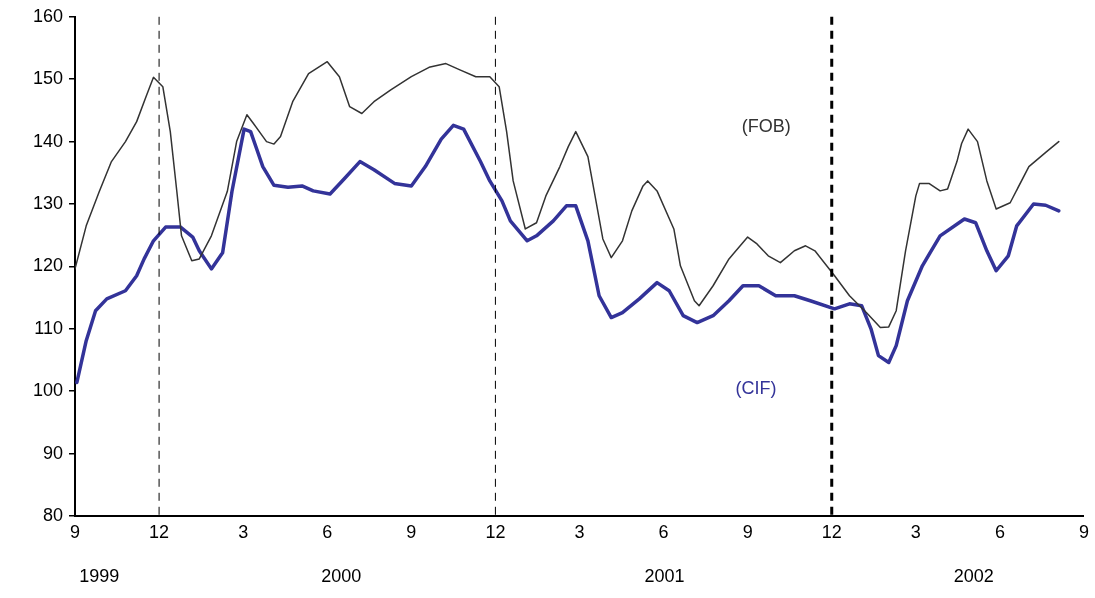  What do you see at coordinates (52, 514) in the screenshot?
I see `y-tick-label: 80` at bounding box center [52, 514].